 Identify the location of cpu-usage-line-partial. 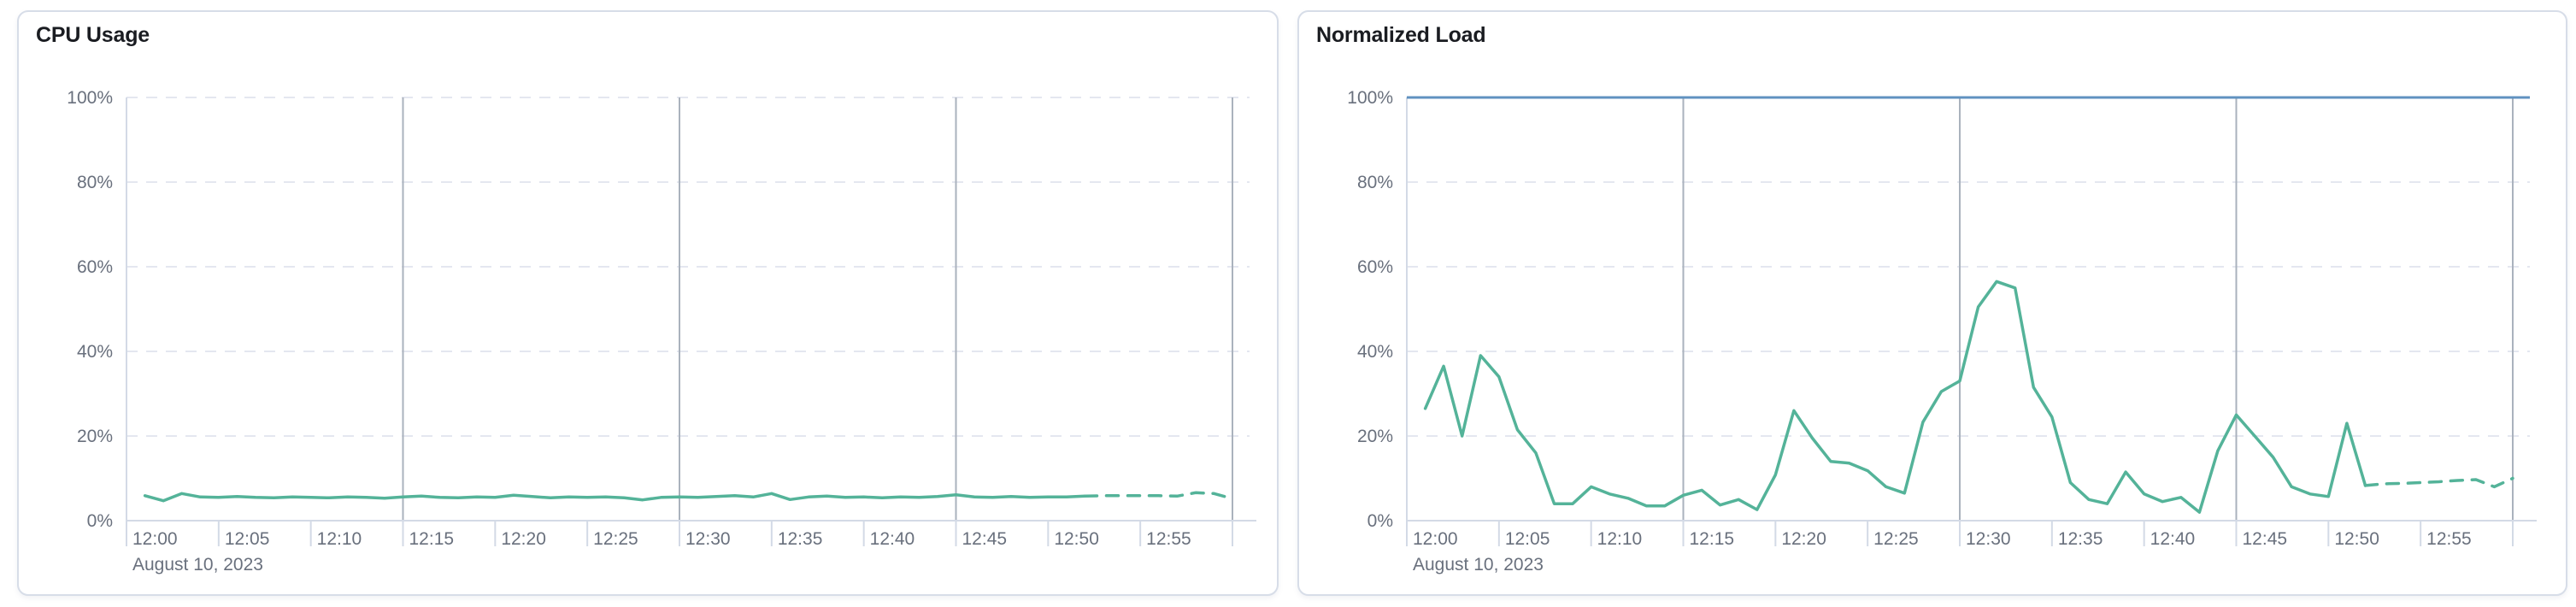
(1158, 496).